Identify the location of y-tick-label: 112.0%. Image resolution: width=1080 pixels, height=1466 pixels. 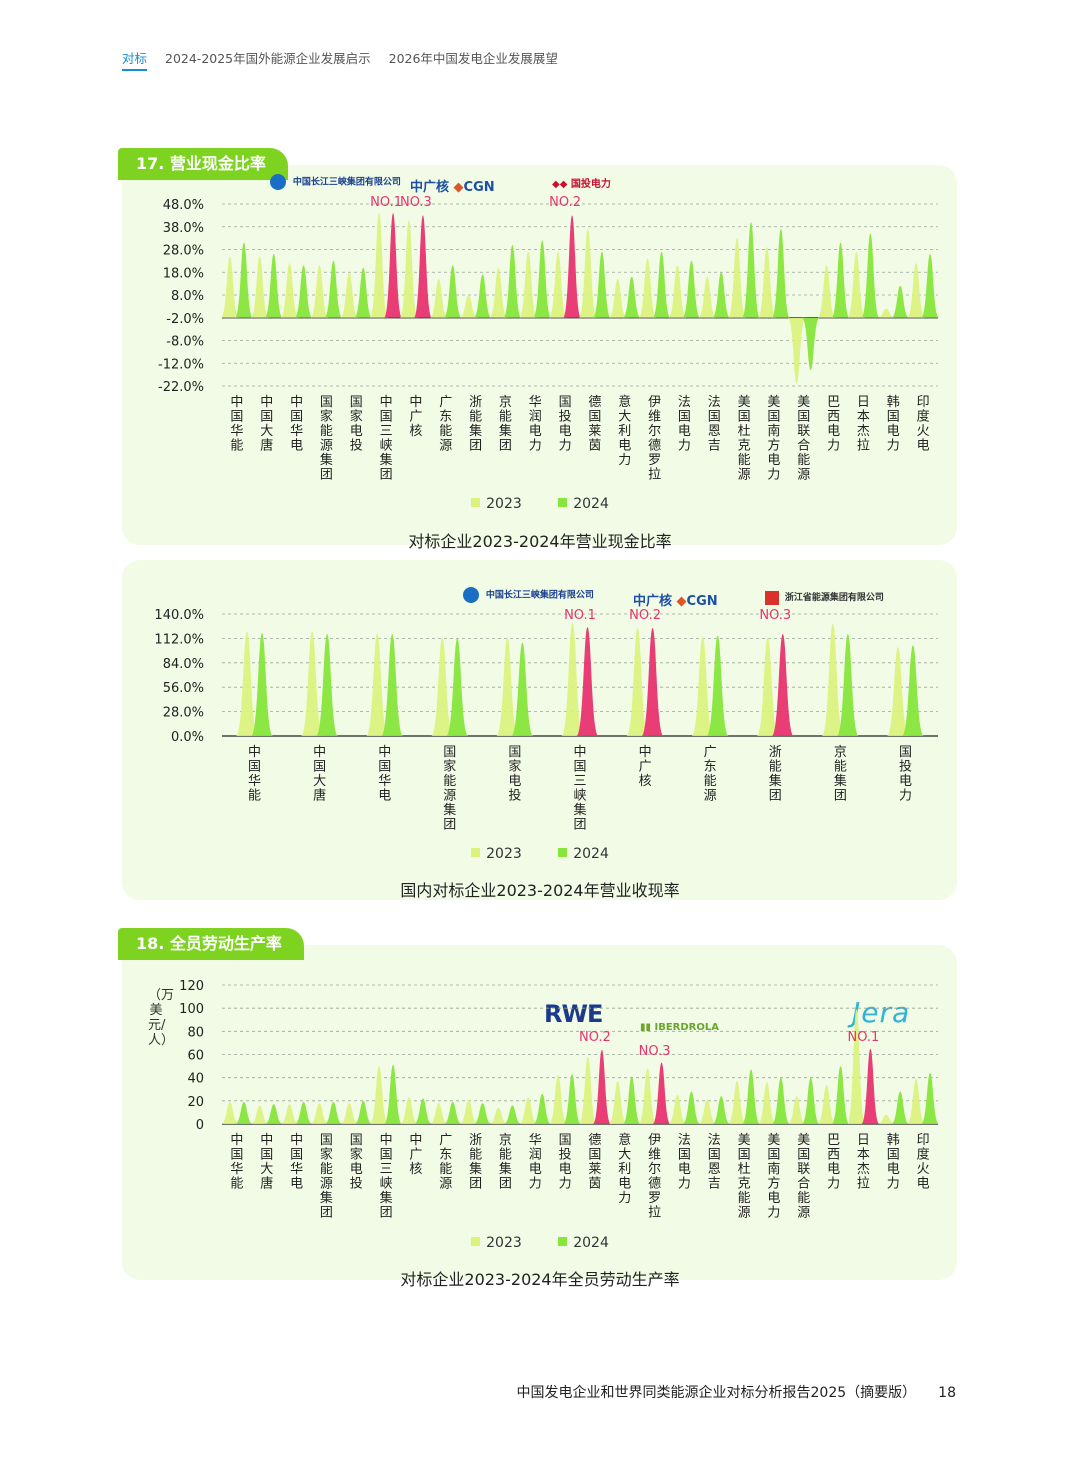
(179, 639).